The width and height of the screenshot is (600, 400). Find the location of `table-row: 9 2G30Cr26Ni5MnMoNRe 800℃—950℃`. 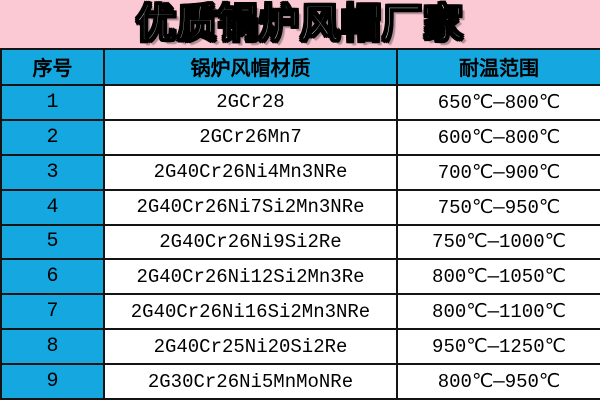

table-row: 9 2G30Cr26Ni5MnMoNRe 800℃—950℃ is located at coordinates (300, 381).